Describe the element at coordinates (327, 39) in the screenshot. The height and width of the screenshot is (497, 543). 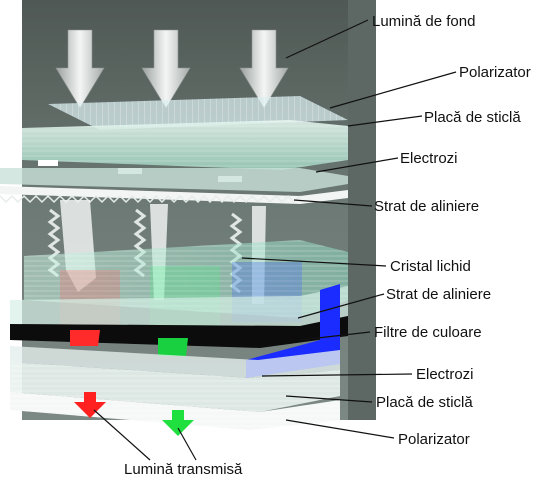
I see `leader-backlight` at that location.